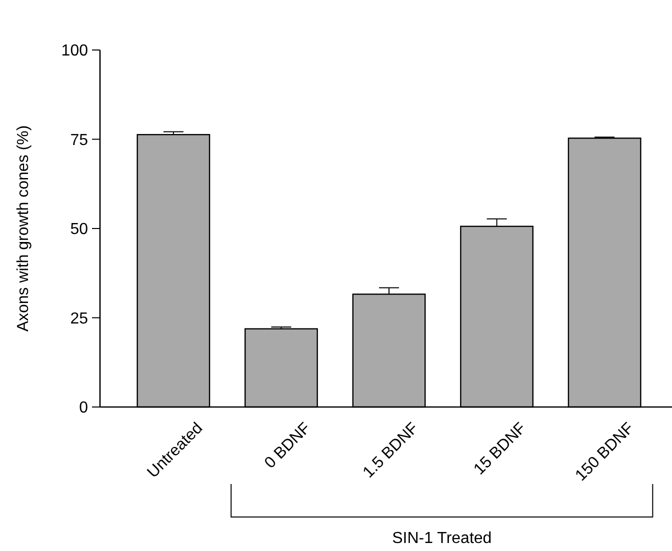 The height and width of the screenshot is (551, 672). I want to click on y-tick-label: 100, so click(74, 51).